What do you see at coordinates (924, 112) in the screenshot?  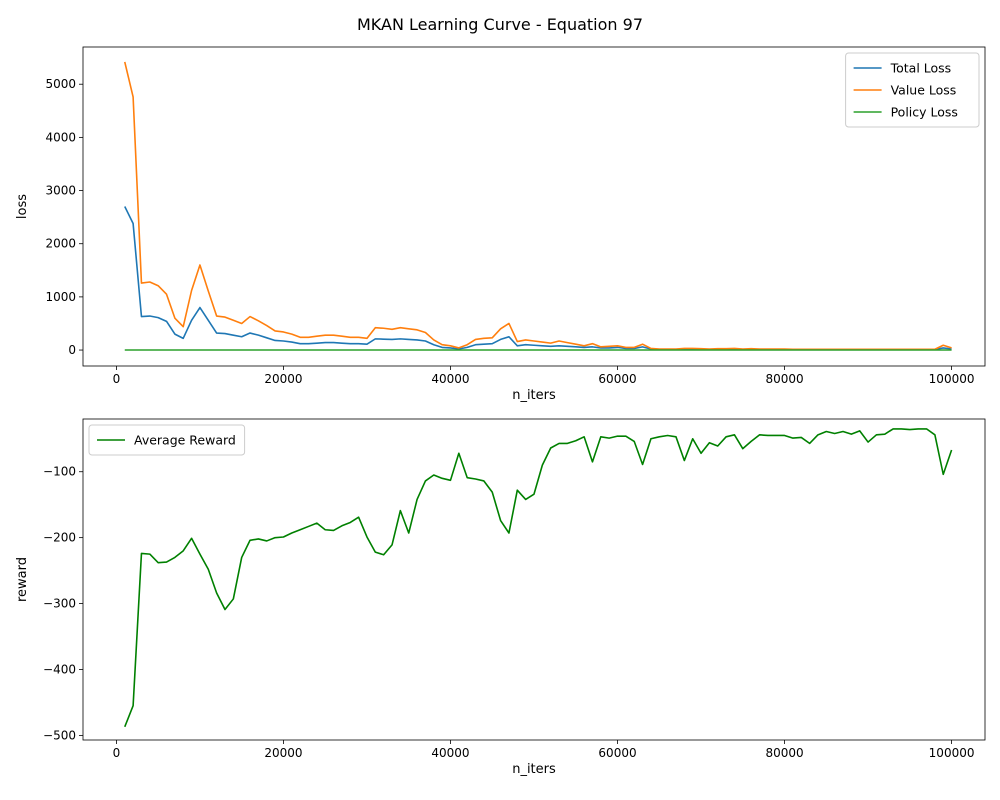 I see `legend-label: Policy Loss` at bounding box center [924, 112].